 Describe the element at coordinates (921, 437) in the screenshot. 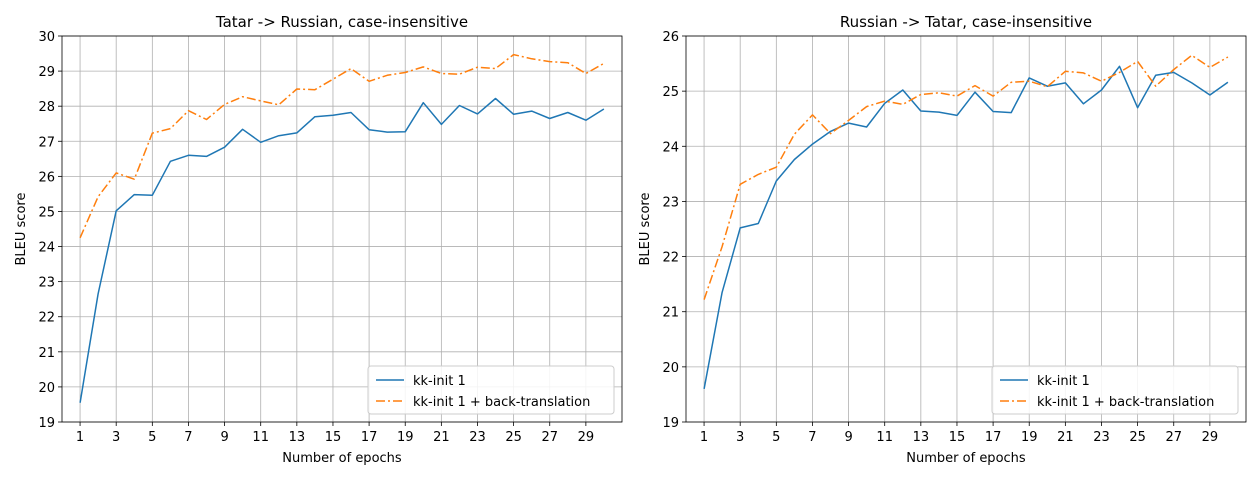

I see `x-tick-label: 13` at that location.